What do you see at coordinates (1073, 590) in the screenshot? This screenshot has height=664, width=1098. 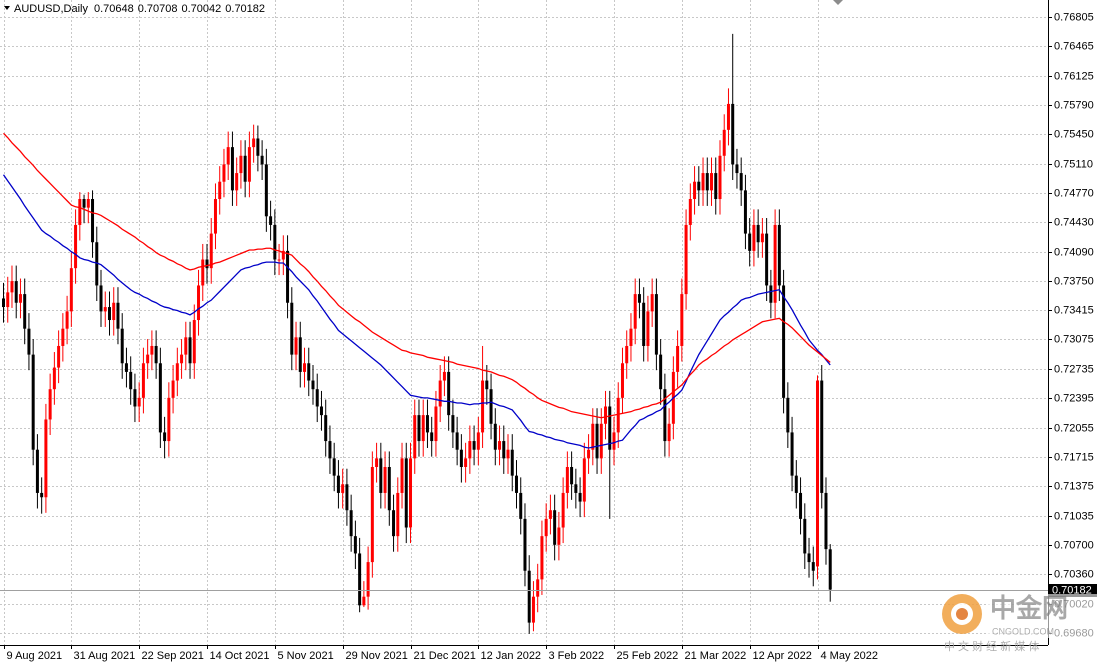 I see `current-price-box` at bounding box center [1073, 590].